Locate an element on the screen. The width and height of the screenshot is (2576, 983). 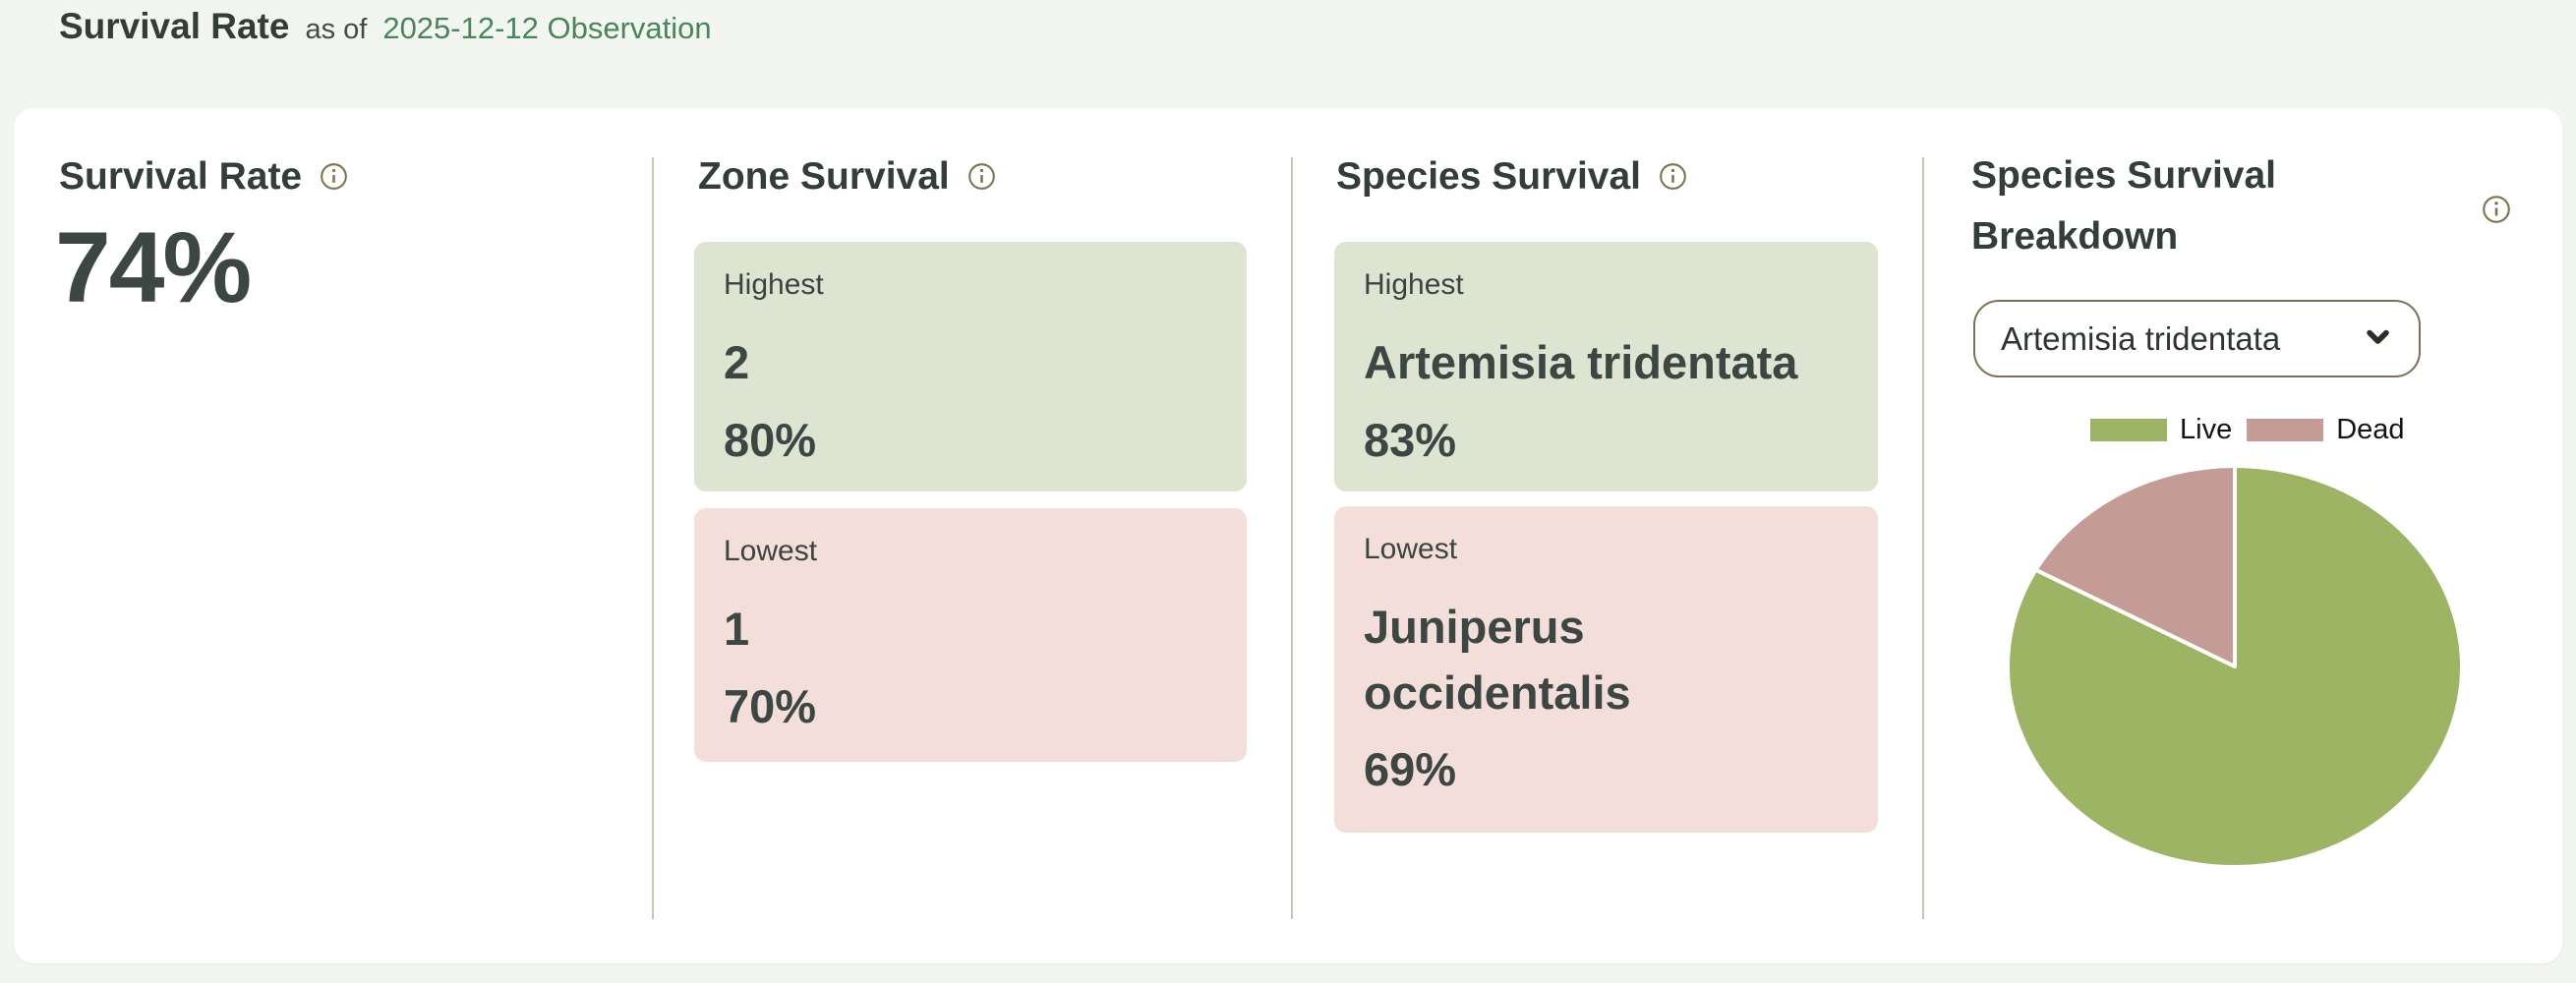
species-highest-value: 83% is located at coordinates (1410, 439).